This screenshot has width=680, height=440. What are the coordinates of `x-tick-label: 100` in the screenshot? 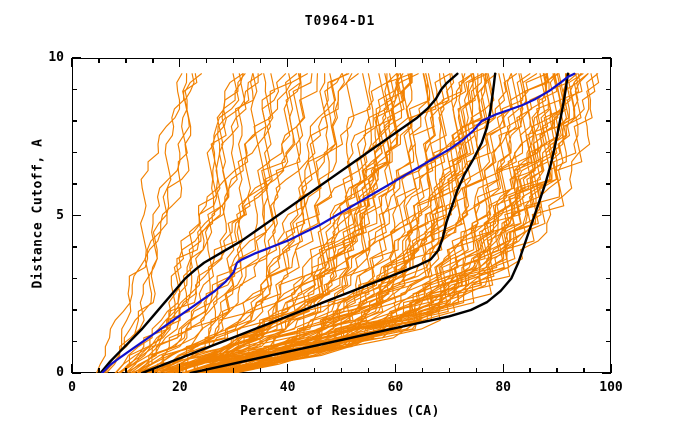 It's located at (611, 387).